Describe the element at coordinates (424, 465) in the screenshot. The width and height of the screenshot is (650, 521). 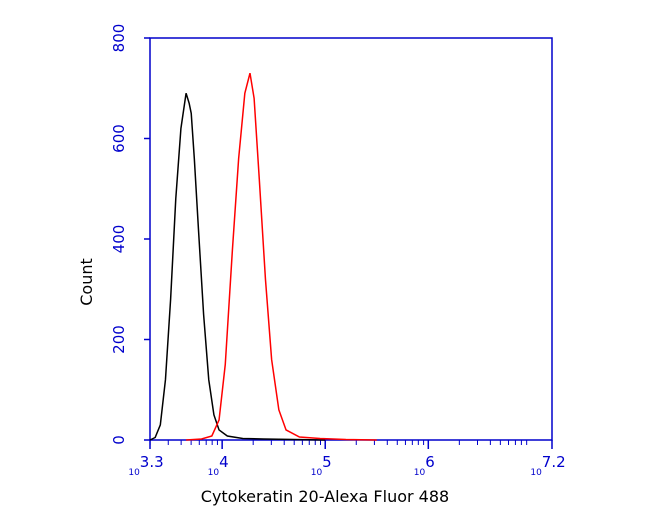
I see `x-tick-label: 106` at that location.